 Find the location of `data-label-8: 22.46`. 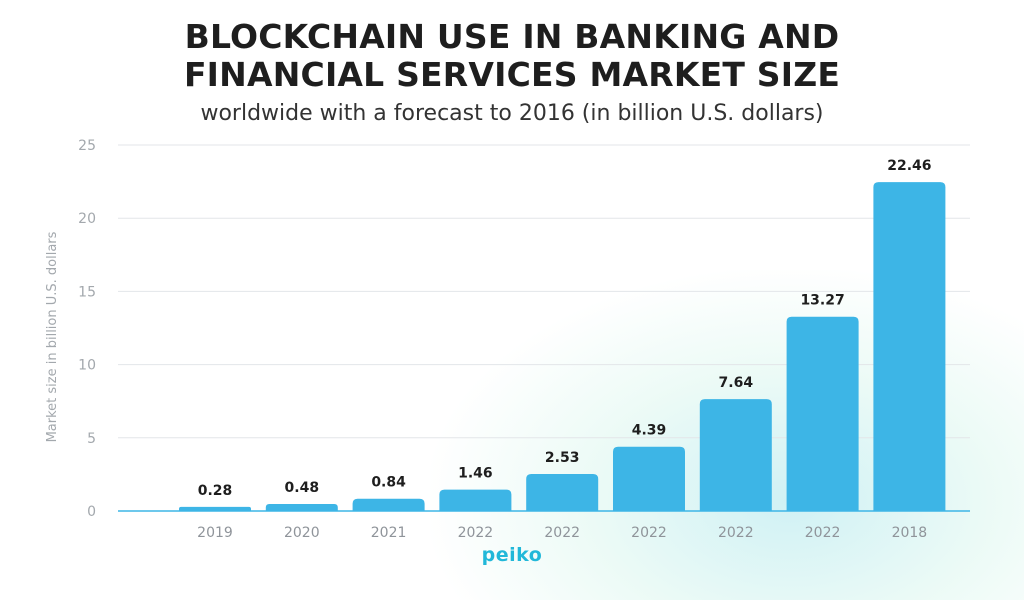

data-label-8: 22.46 is located at coordinates (909, 166).